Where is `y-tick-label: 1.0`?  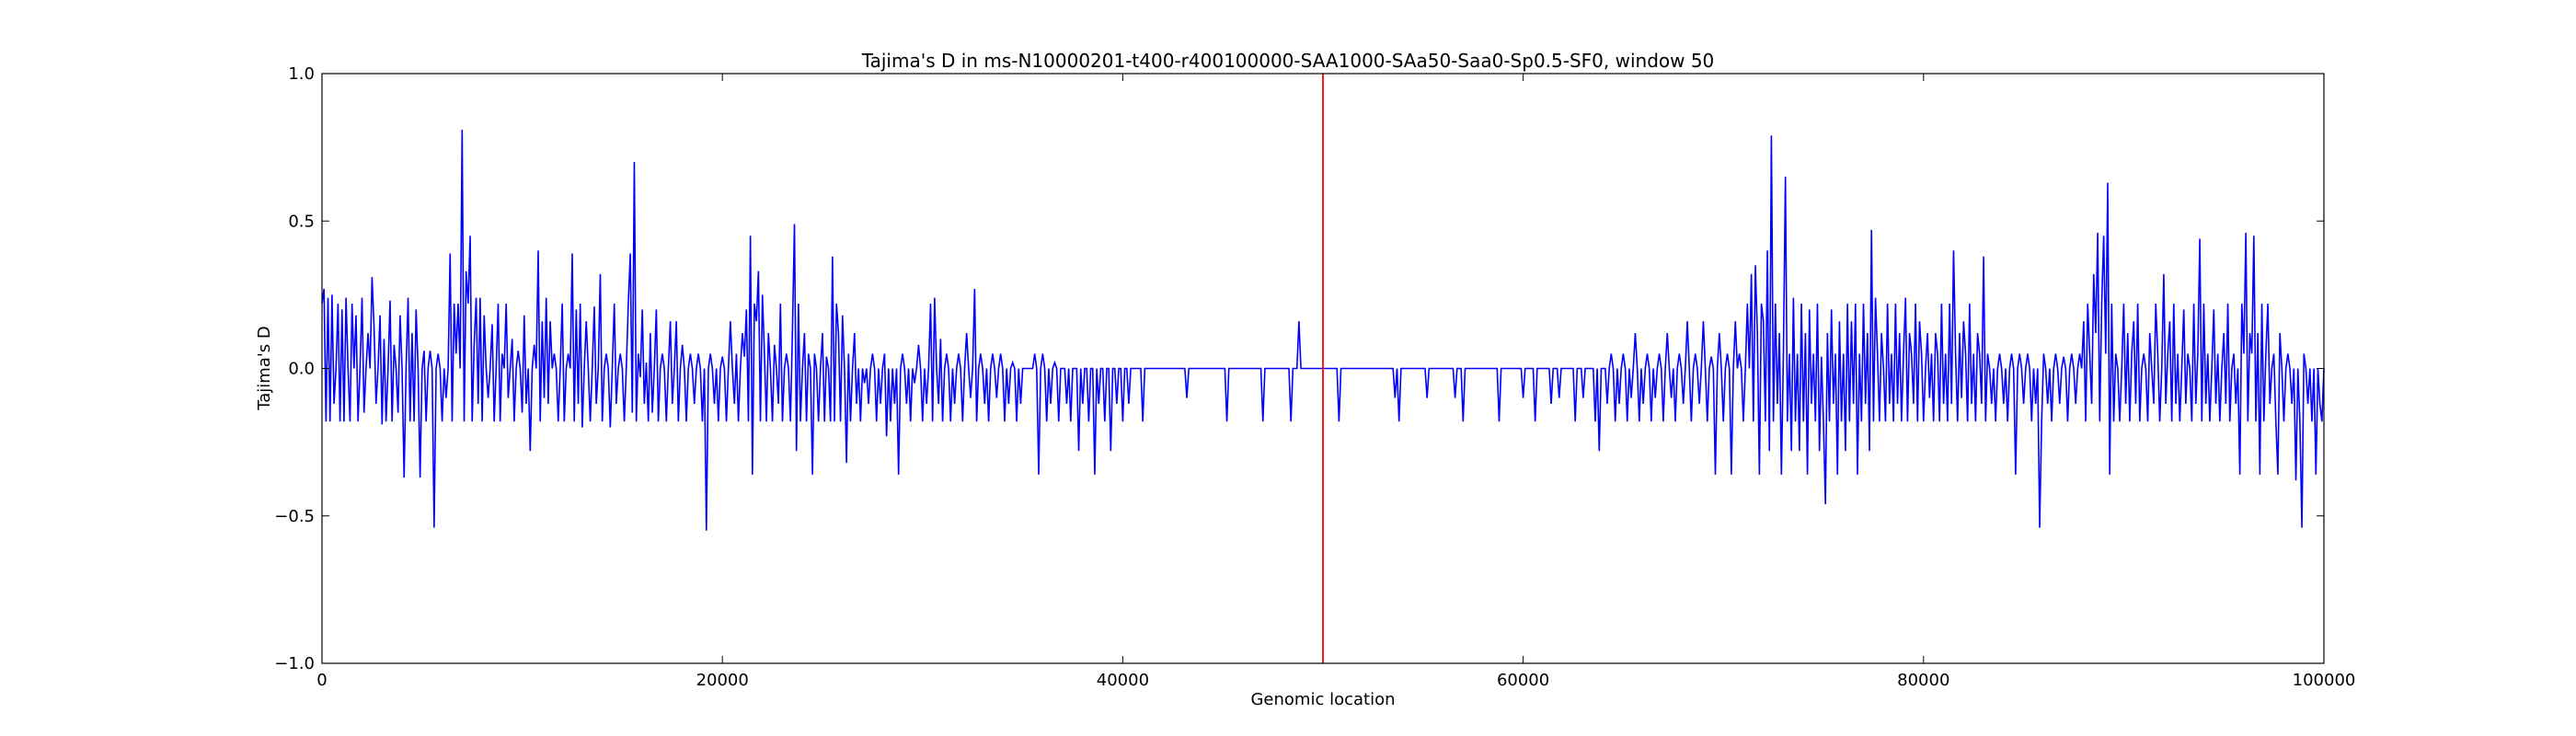 y-tick-label: 1.0 is located at coordinates (301, 74).